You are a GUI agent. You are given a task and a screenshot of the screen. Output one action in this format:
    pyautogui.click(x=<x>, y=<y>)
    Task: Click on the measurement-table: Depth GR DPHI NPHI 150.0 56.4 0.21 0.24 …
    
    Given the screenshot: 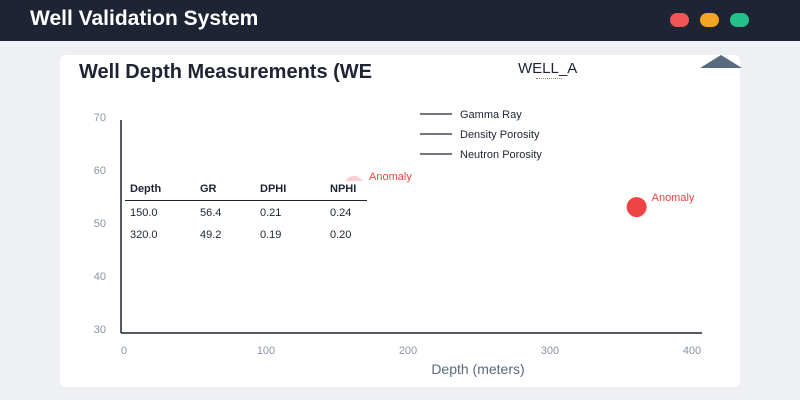 What is the action you would take?
    pyautogui.click(x=246, y=213)
    